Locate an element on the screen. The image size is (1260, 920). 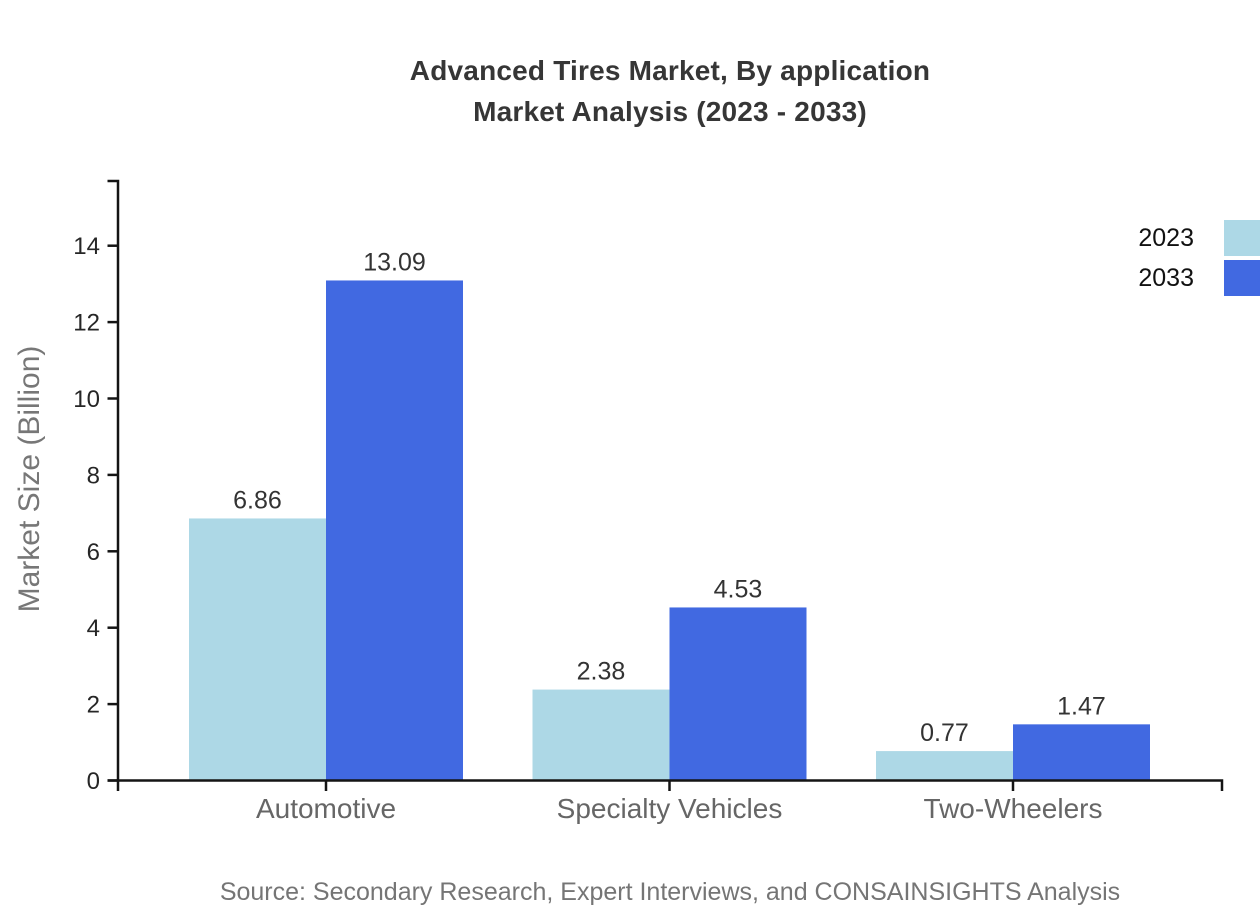
y-tick-label-0: 0 is located at coordinates (93, 781).